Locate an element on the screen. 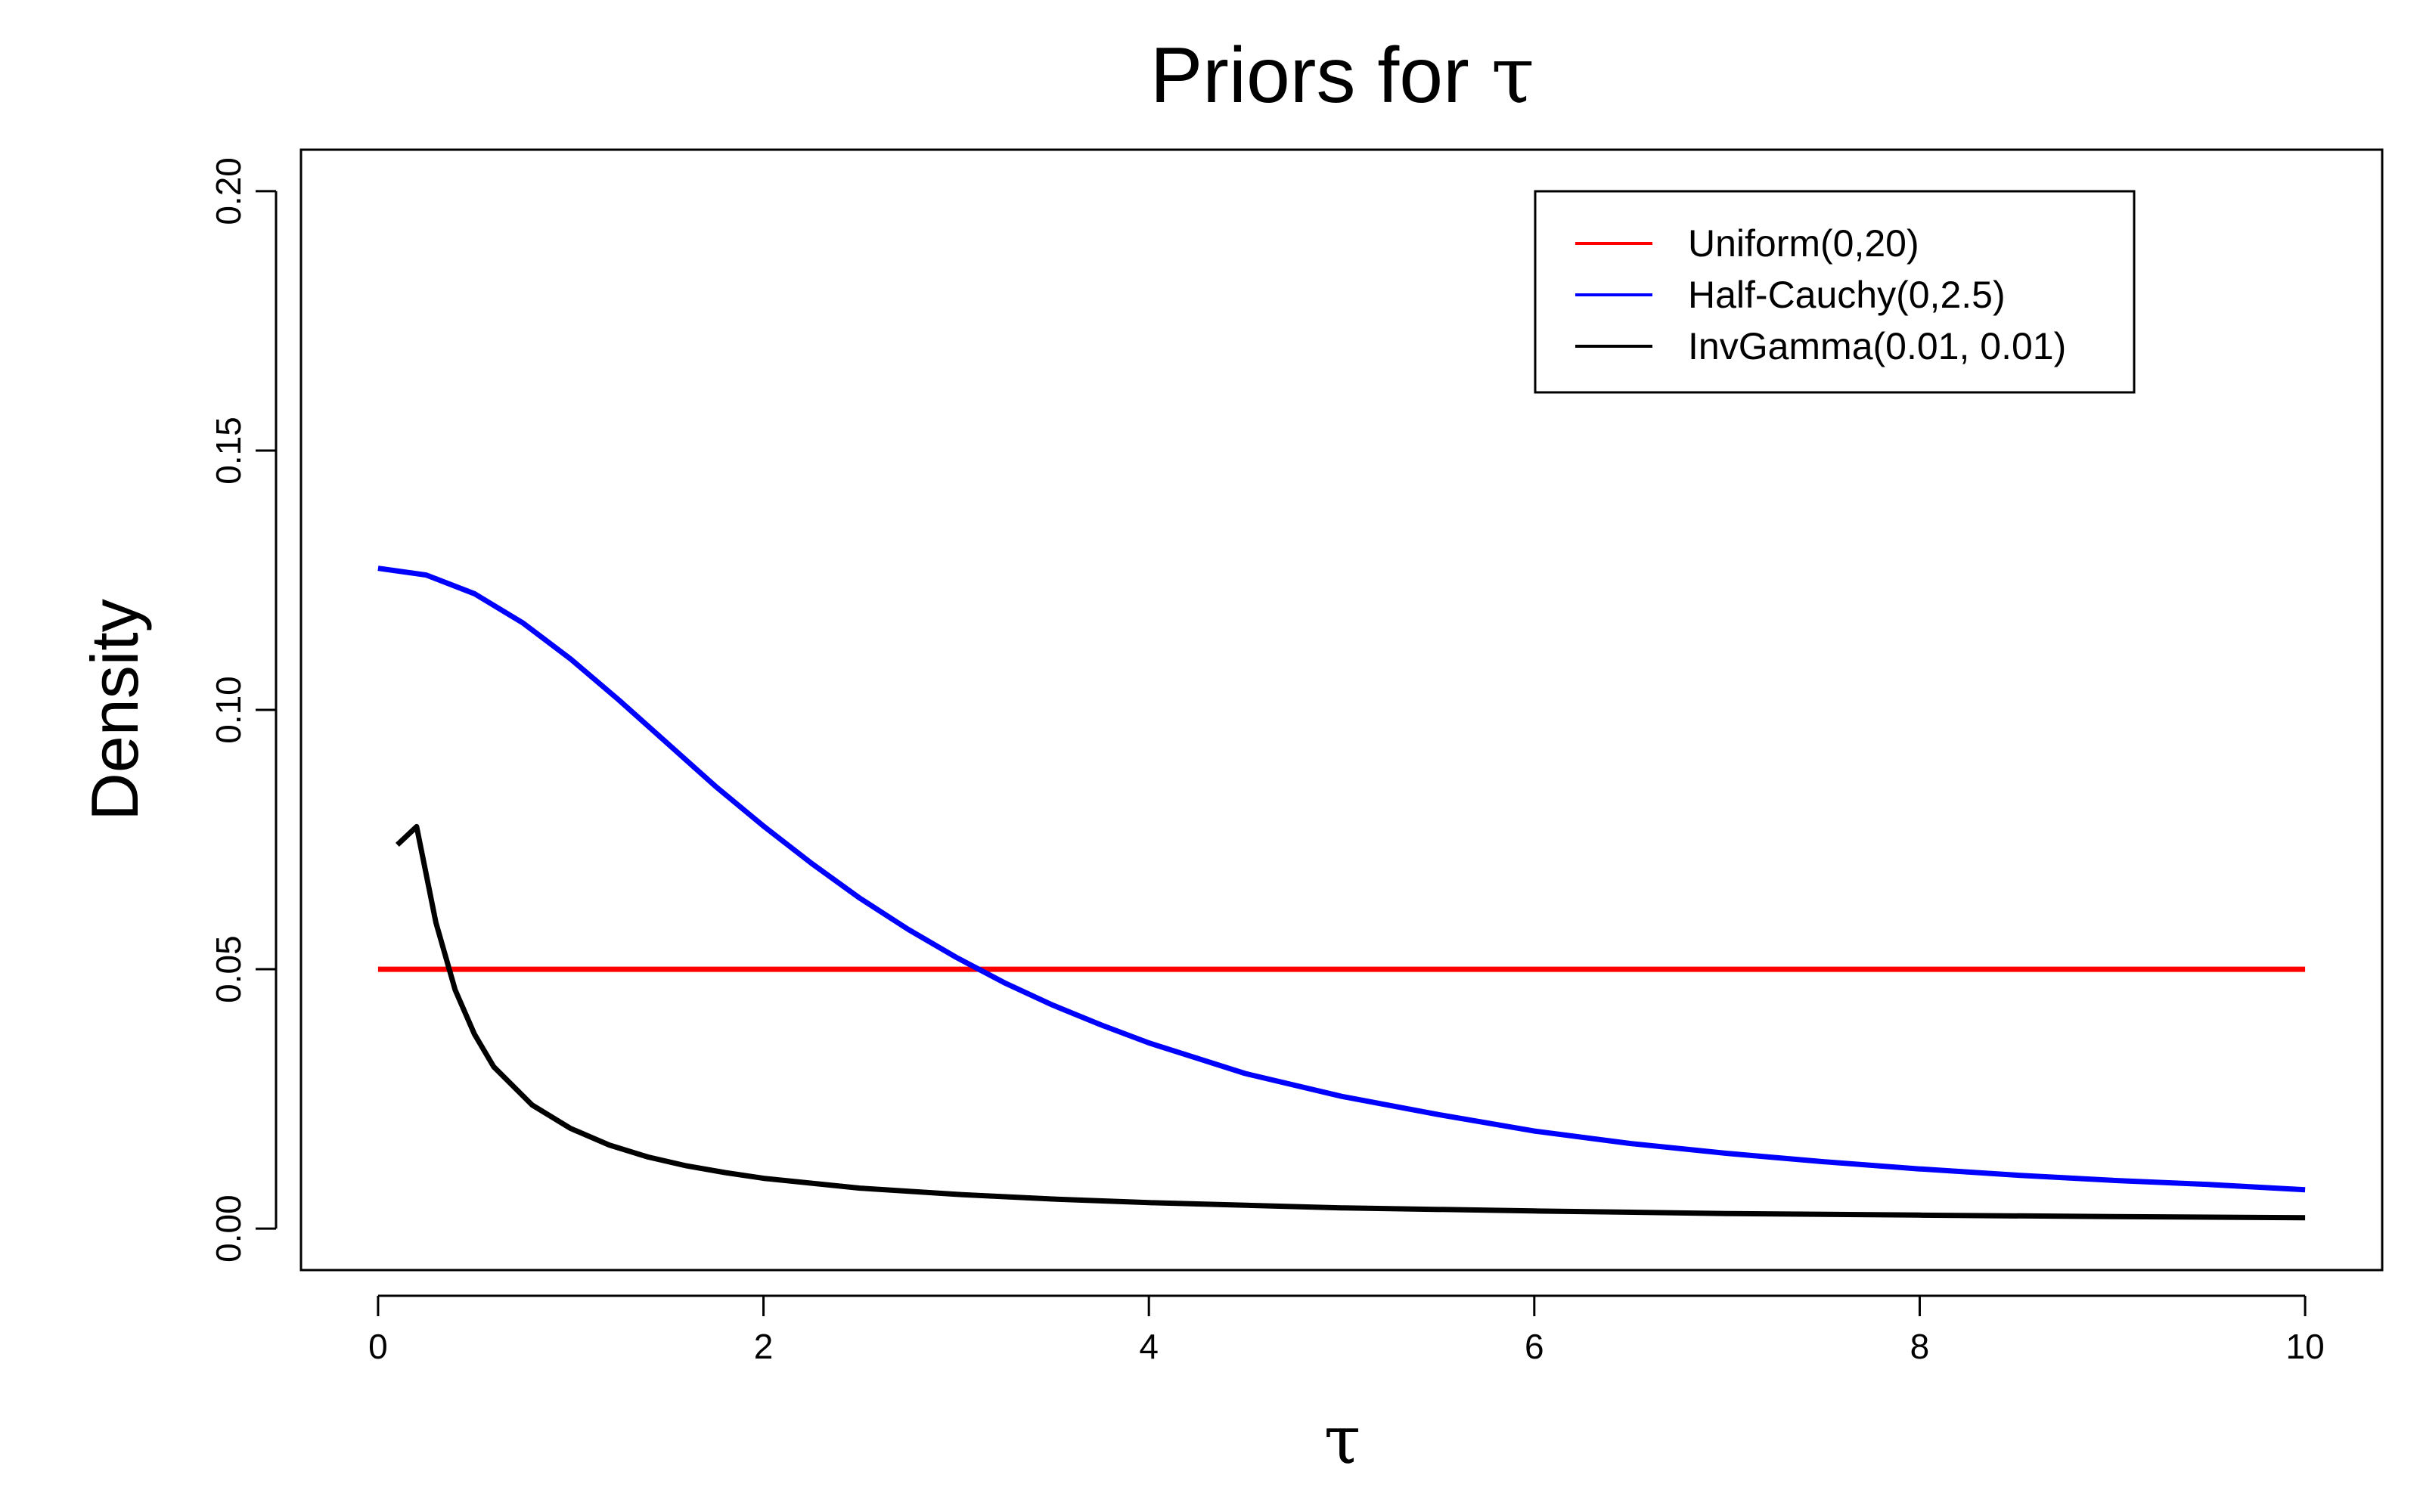 The width and height of the screenshot is (2420, 1512). chart-title: Priors for τ is located at coordinates (1342, 75).